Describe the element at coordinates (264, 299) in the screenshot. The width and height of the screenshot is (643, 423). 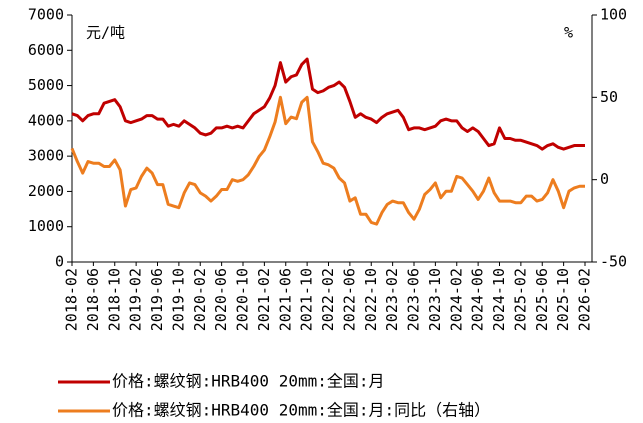
I see `x-tick-label: 2021-02` at that location.